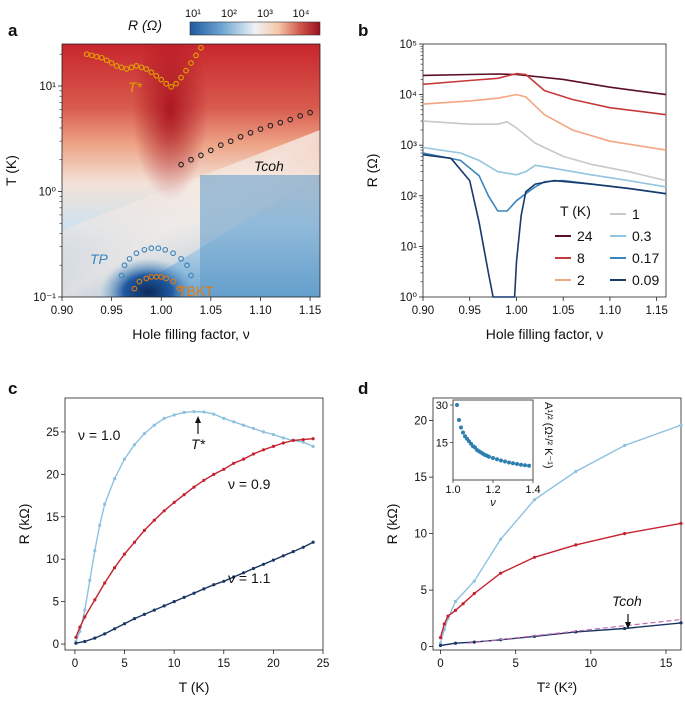 The height and width of the screenshot is (708, 685). What do you see at coordinates (198, 419) in the screenshot?
I see `tstar-arrowhead` at bounding box center [198, 419].